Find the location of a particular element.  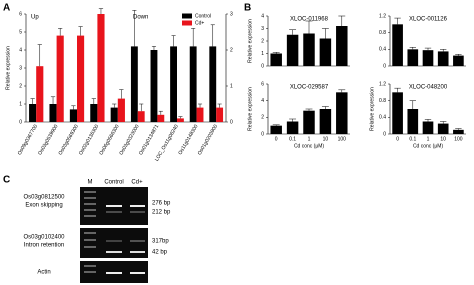

x-tick-label: Os03g0539900 is located at coordinates (48, 139).